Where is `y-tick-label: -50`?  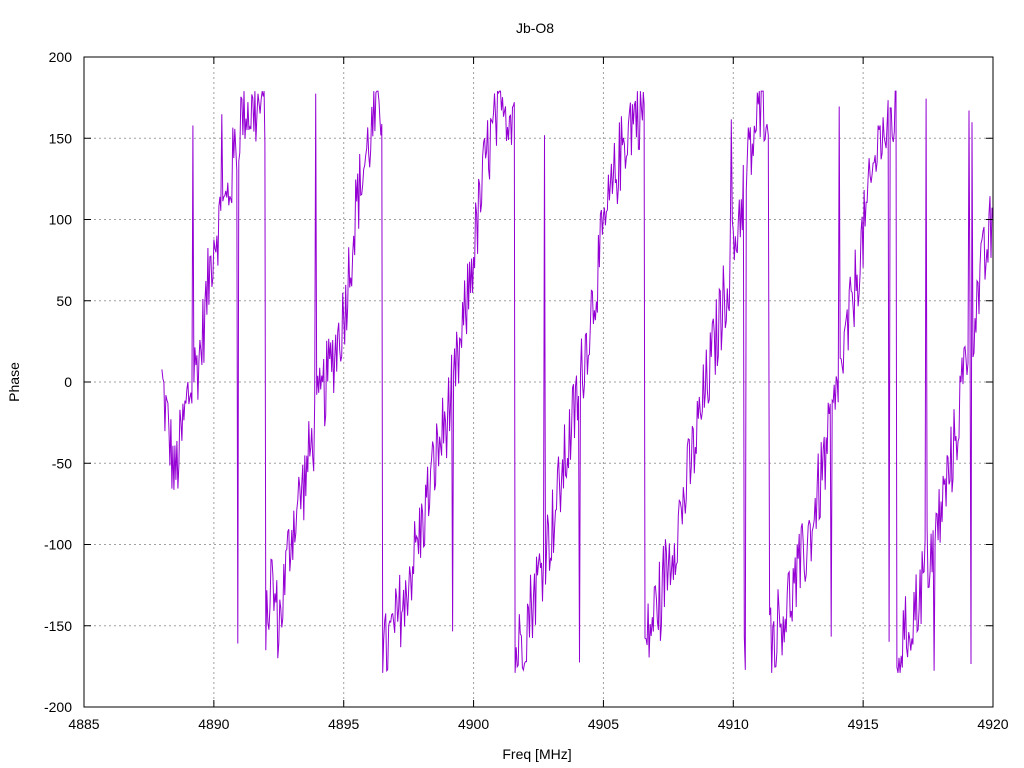 y-tick-label: -50 is located at coordinates (62, 463).